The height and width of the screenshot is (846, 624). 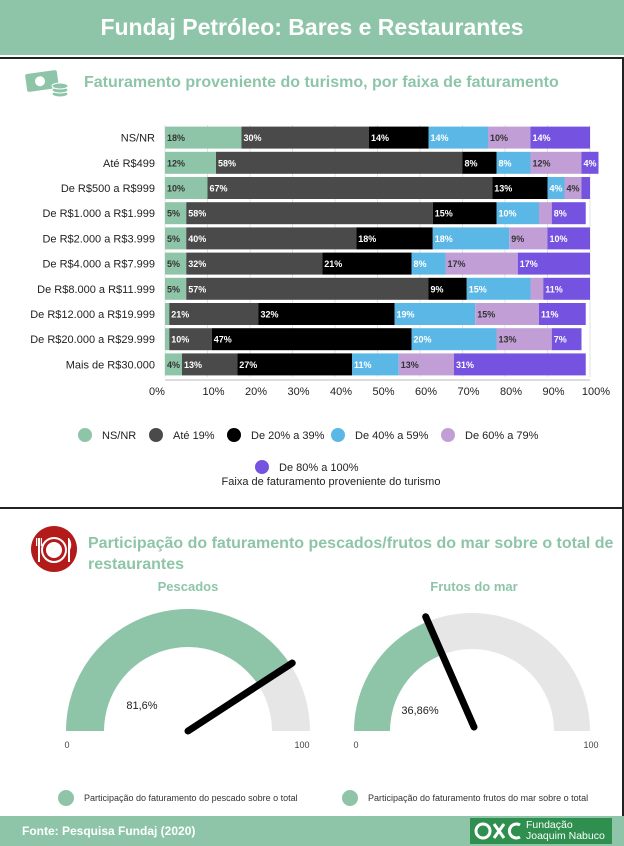 What do you see at coordinates (47, 84) in the screenshot?
I see `money-icon` at bounding box center [47, 84].